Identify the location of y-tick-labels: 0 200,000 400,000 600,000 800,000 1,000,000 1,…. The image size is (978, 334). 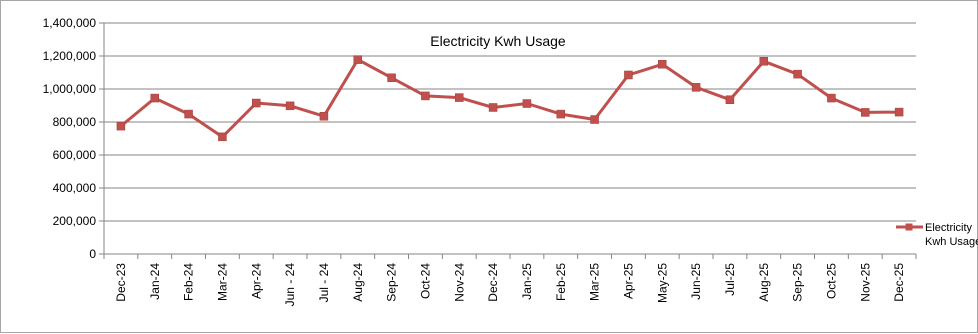
(70, 138).